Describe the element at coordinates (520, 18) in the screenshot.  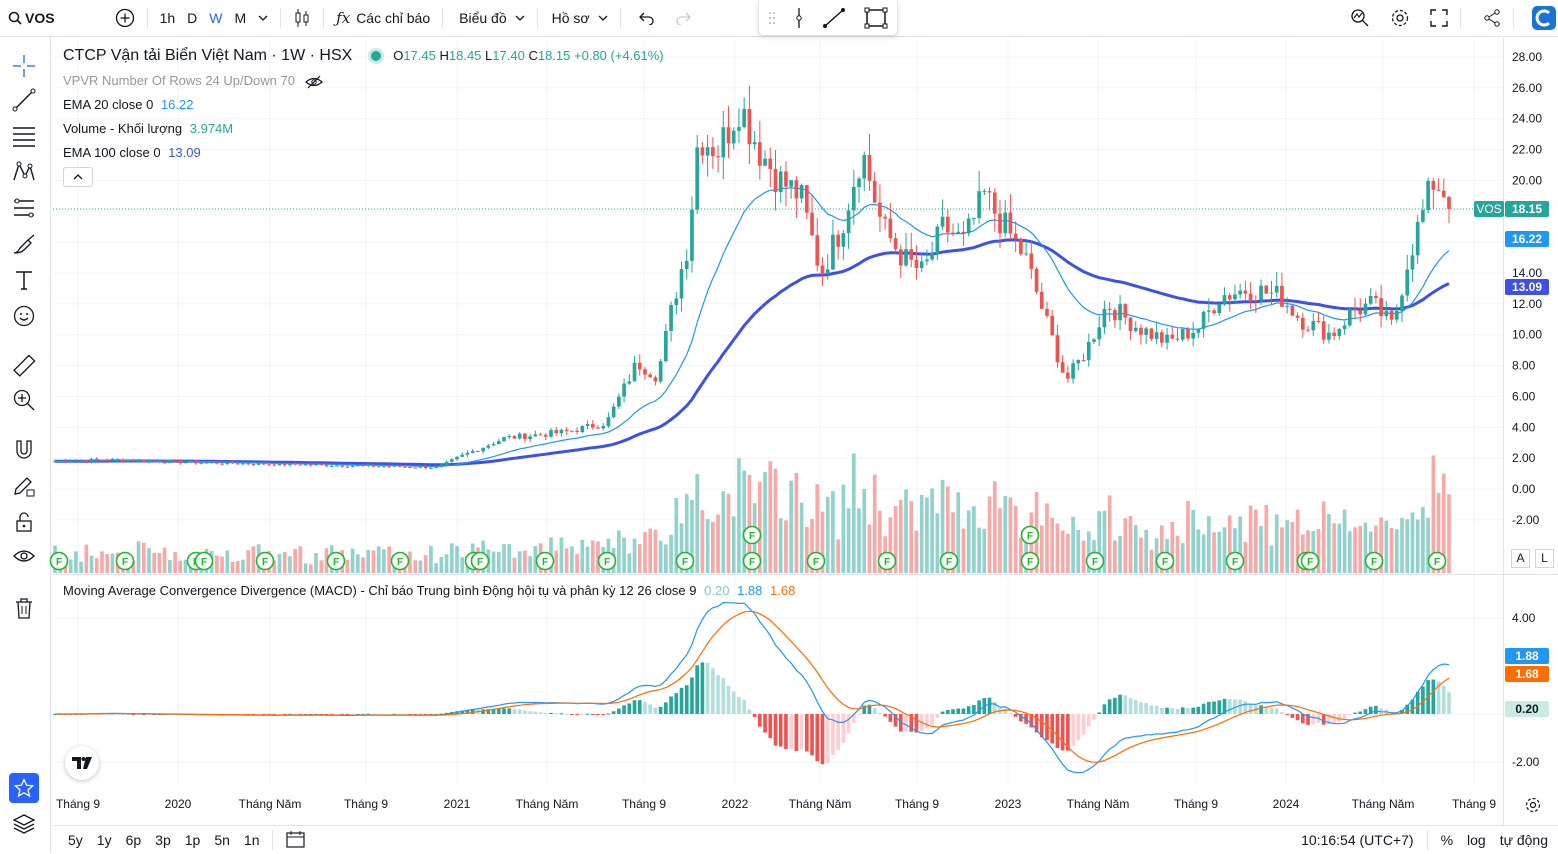
I see `chevron-down-icon` at that location.